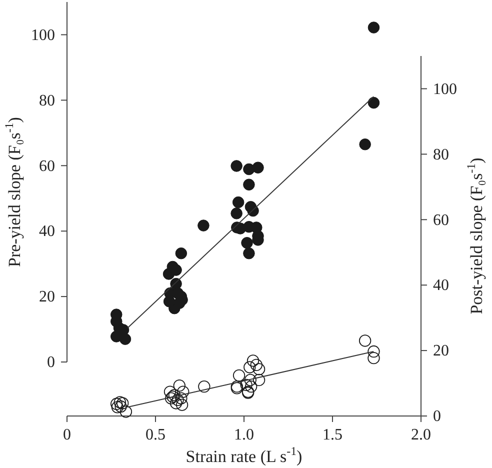 The image size is (492, 468). Describe the element at coordinates (441, 155) in the screenshot. I see `y2-tick-label: 80` at that location.